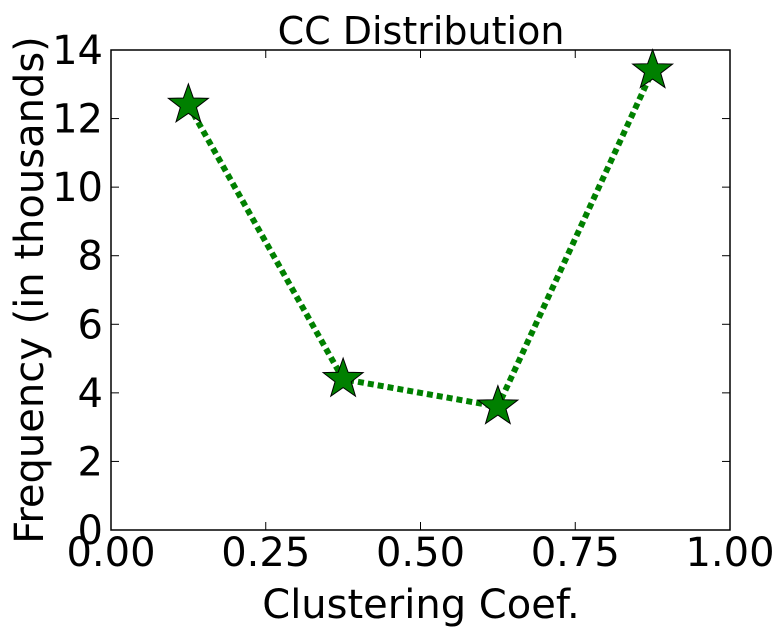 The height and width of the screenshot is (636, 783). I want to click on y-tick-label: 14, so click(77, 51).